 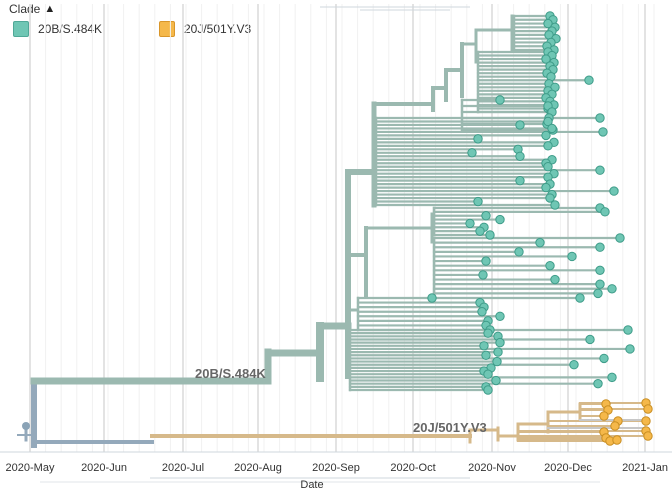 What do you see at coordinates (21, 29) in the screenshot?
I see `legend-swatch-20b` at bounding box center [21, 29].